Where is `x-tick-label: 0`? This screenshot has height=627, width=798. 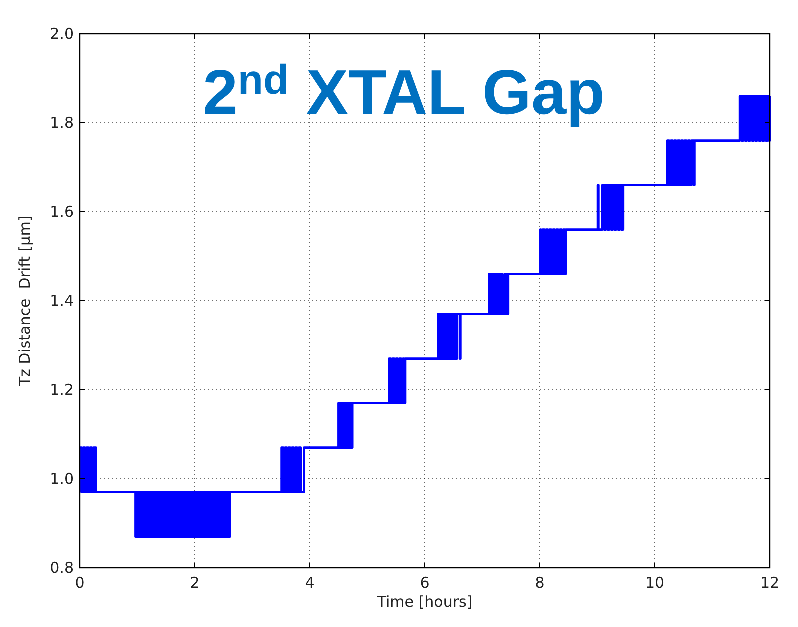 x-tick-label: 0 is located at coordinates (80, 583).